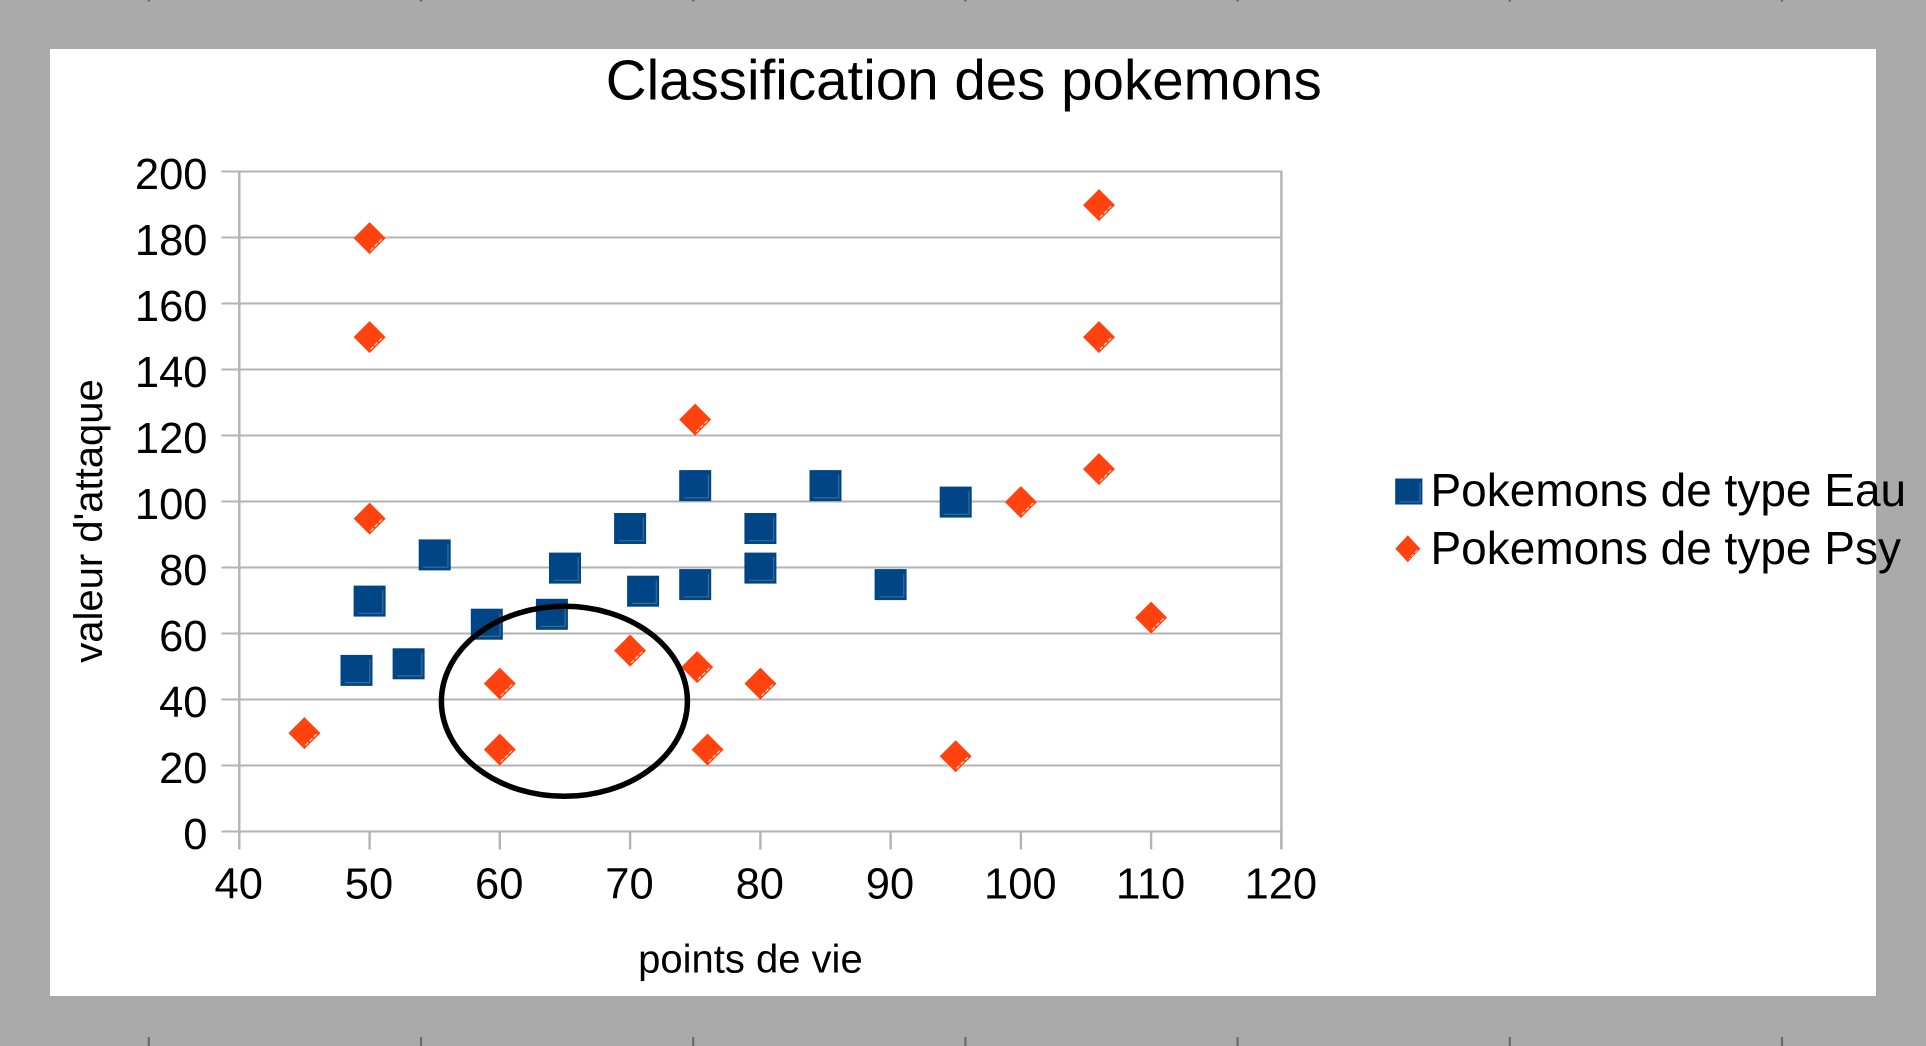  Describe the element at coordinates (1666, 548) in the screenshot. I see `svg-text: Pokemons de type Psy` at that location.